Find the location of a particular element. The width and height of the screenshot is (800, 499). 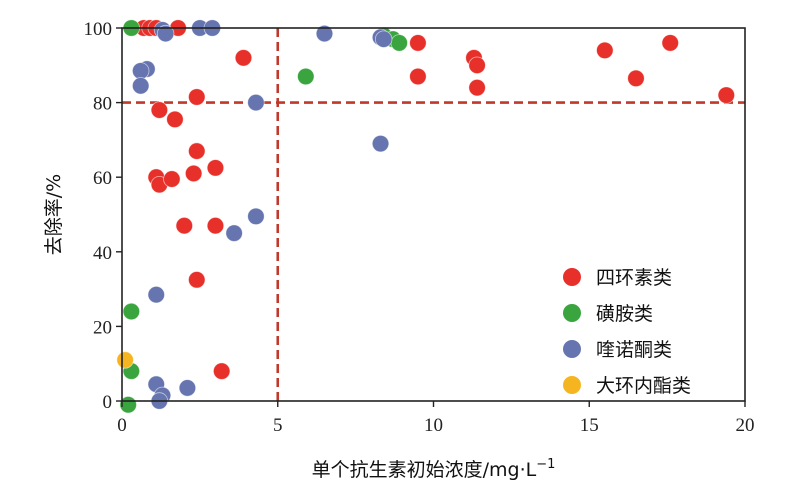

y-tick-label: 60 is located at coordinates (102, 178).